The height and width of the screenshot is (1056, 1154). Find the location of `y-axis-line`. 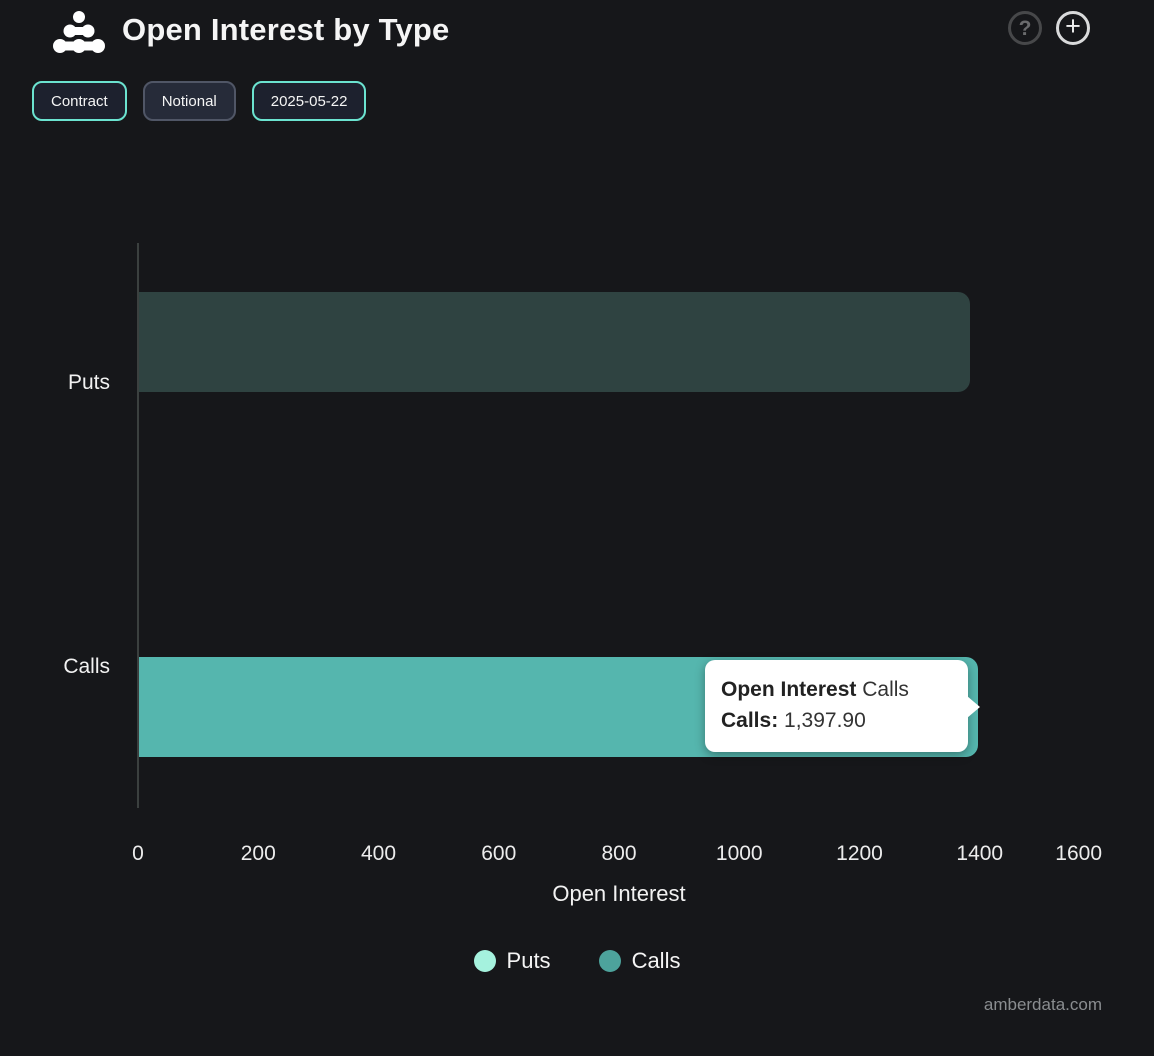

y-axis-line is located at coordinates (138, 525).